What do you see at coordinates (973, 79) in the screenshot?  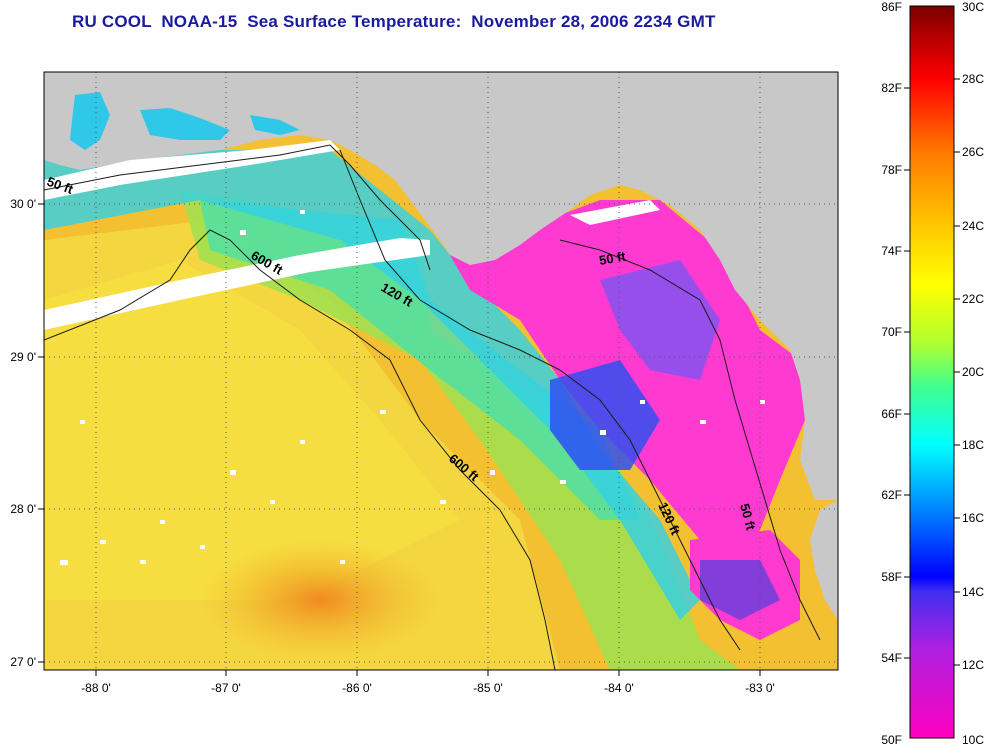 I see `colorbar-c-label: 28C` at bounding box center [973, 79].